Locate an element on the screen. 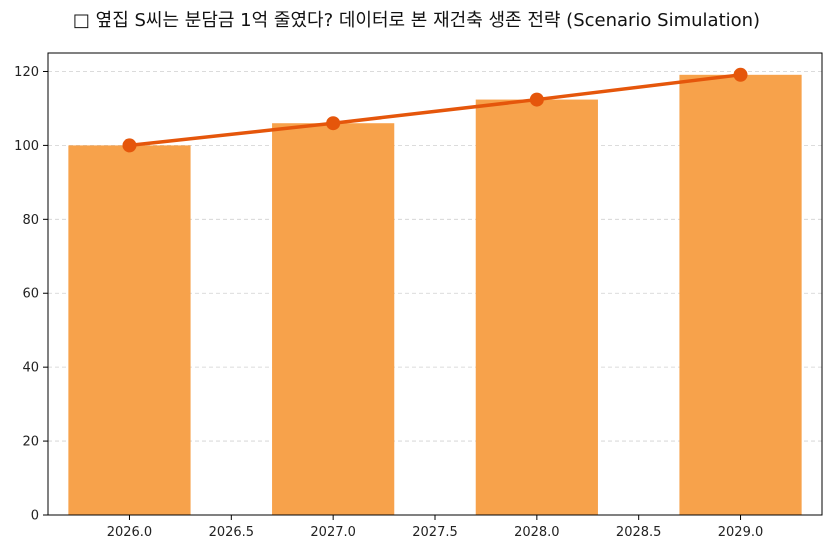 This screenshot has height=549, width=833. series-line is located at coordinates (435, 110).